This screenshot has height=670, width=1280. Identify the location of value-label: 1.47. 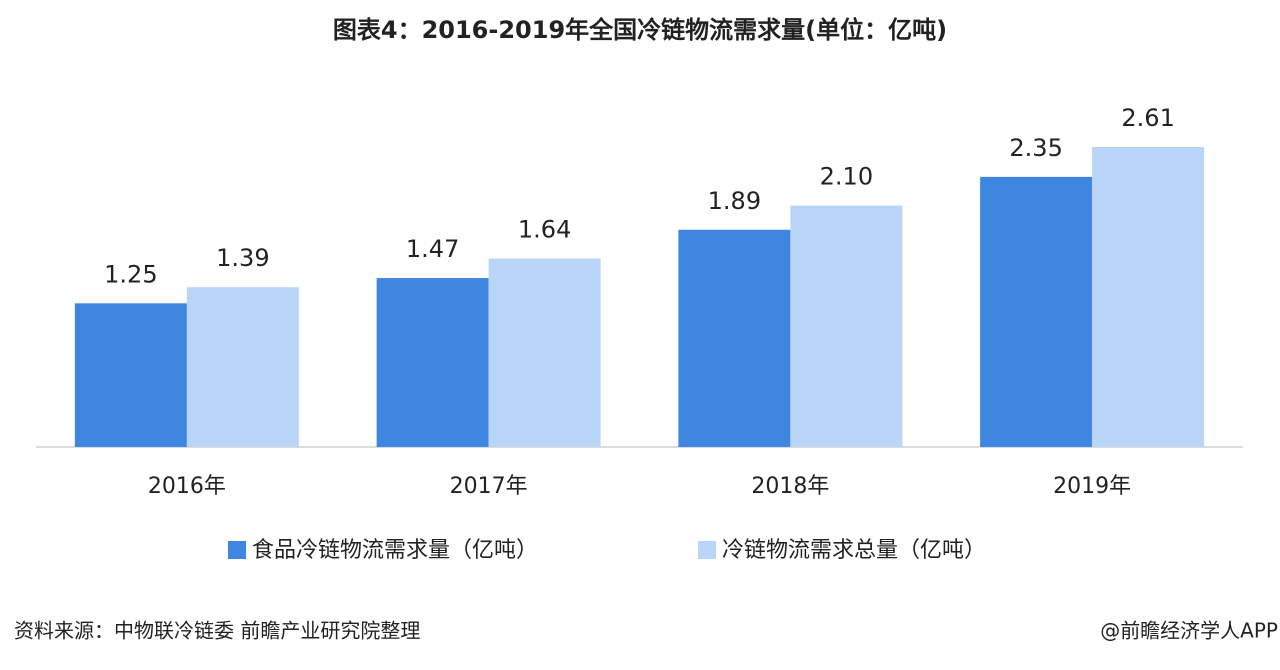
(432, 249).